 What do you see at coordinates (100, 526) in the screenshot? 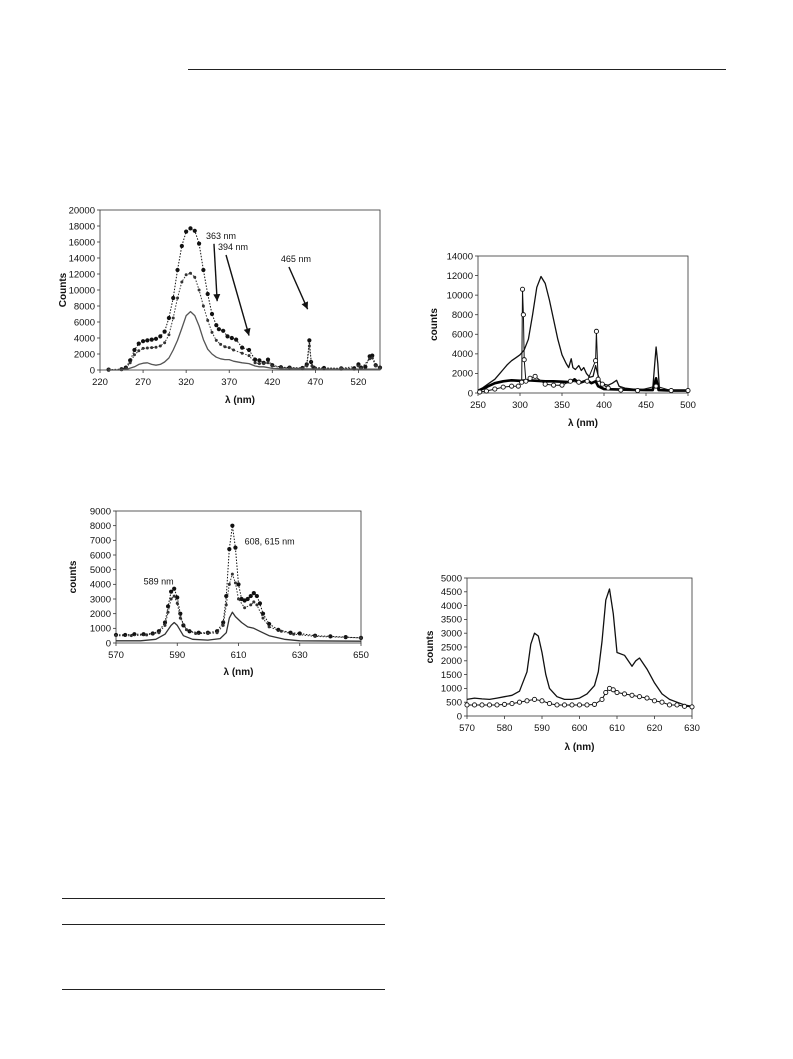
I see `chart-3-ytick-label: 8000` at bounding box center [100, 526].